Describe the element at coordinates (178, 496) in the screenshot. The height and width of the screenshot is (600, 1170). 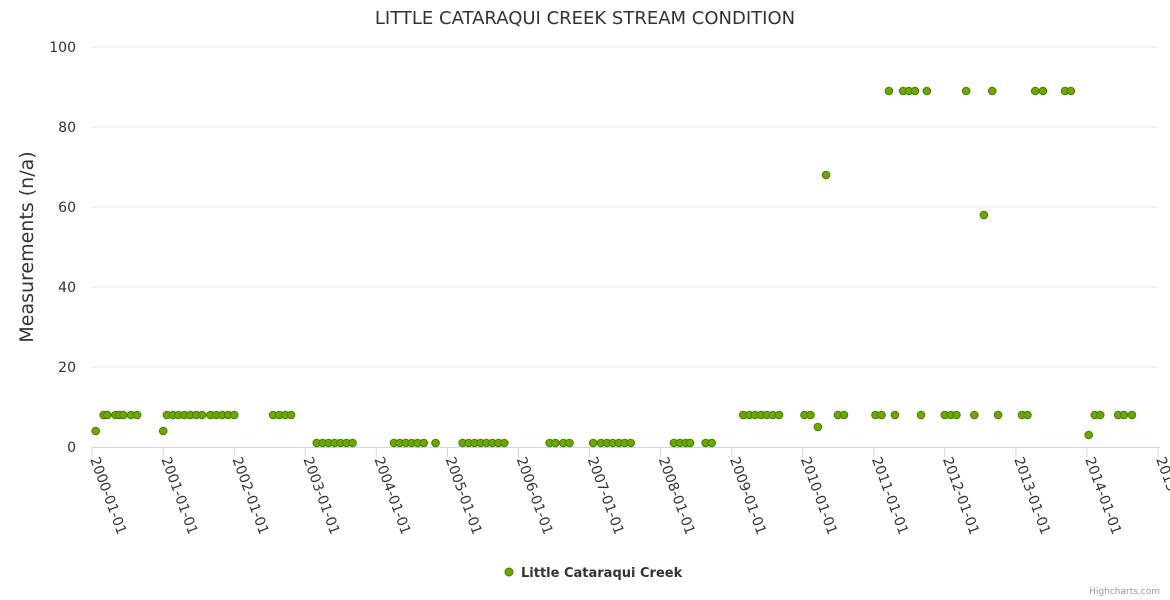
I see `x-tick-label: 2001-01-01` at that location.